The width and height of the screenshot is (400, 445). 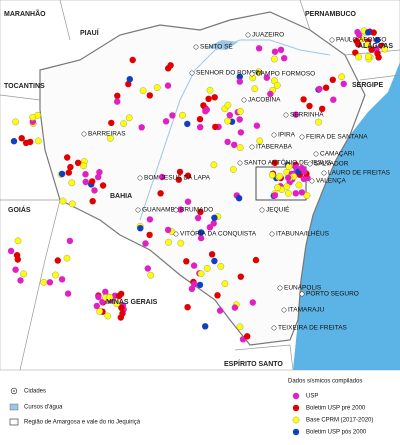 I want to click on legend-label: Boletim USP pós 2000, so click(x=336, y=433).